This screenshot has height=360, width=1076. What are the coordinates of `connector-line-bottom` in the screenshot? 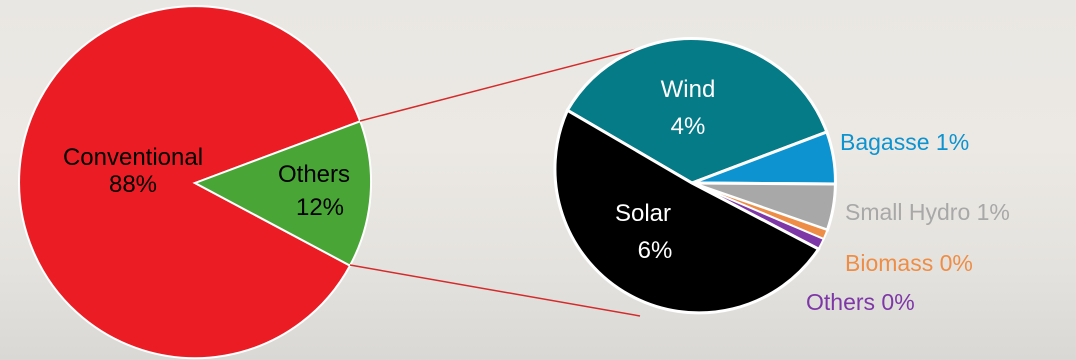 It's located at (495, 290).